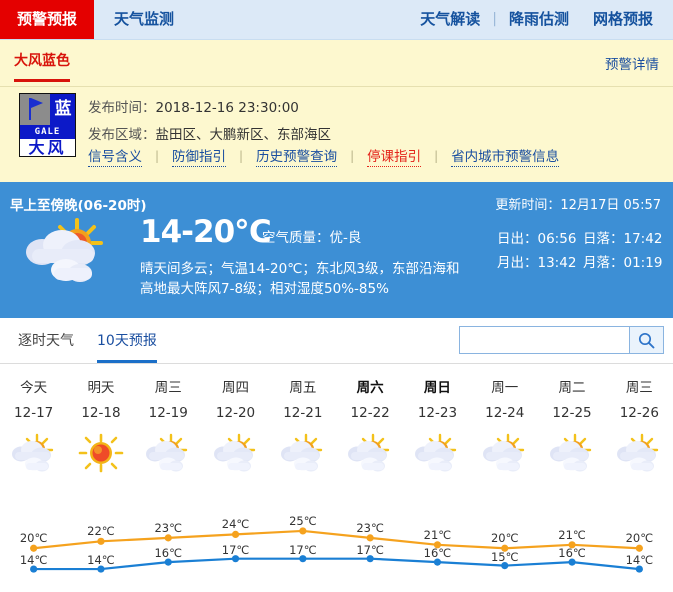  What do you see at coordinates (572, 413) in the screenshot?
I see `forecast-day-date: 12-25` at bounding box center [572, 413].